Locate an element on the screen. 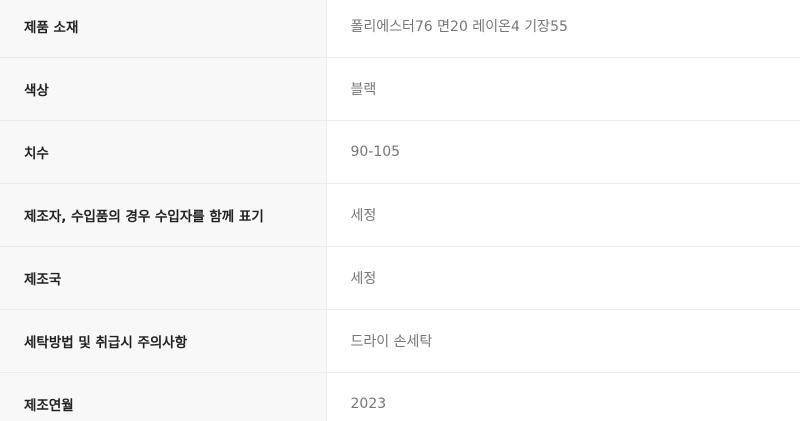  row-label: 색상 is located at coordinates (163, 89).